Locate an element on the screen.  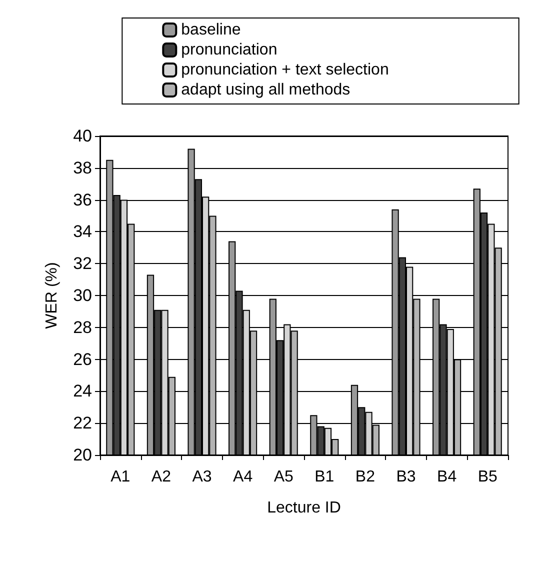
y-axis-title: WER (%) is located at coordinates (52, 295).